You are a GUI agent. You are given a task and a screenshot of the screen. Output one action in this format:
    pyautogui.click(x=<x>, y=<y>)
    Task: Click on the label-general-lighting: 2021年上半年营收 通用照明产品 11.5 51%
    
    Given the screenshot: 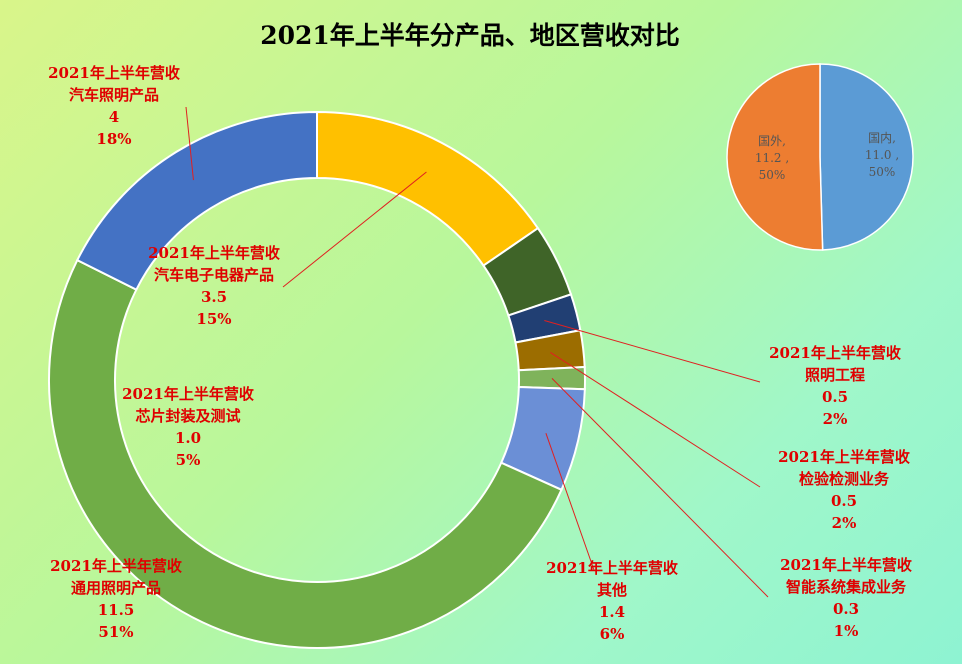 What is the action you would take?
    pyautogui.click(x=116, y=599)
    